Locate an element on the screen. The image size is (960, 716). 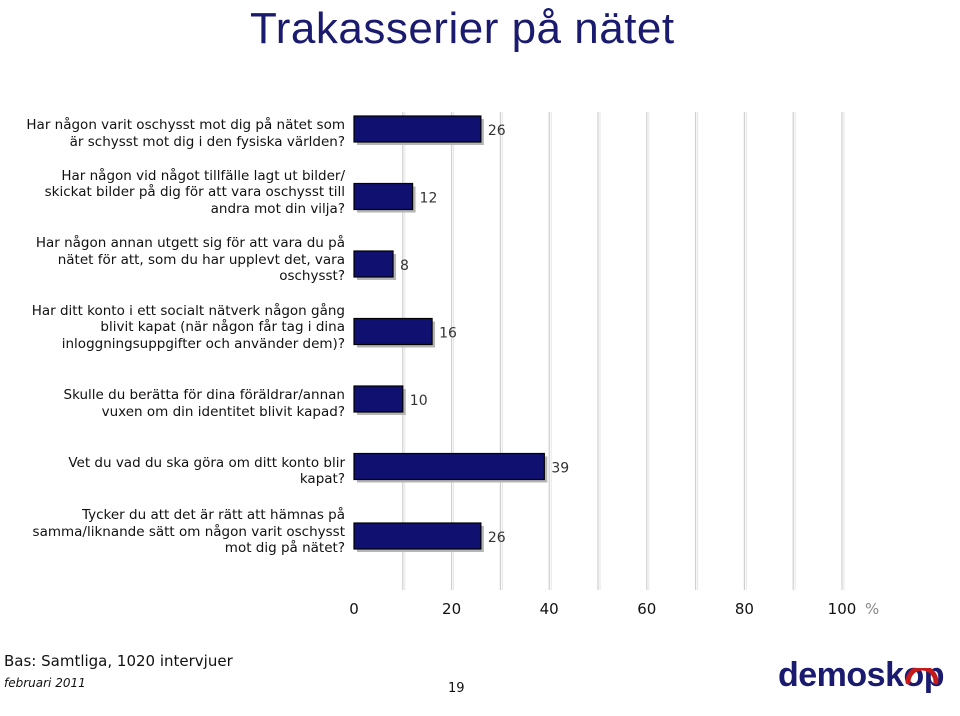
x-tick-label: 100 is located at coordinates (842, 609).